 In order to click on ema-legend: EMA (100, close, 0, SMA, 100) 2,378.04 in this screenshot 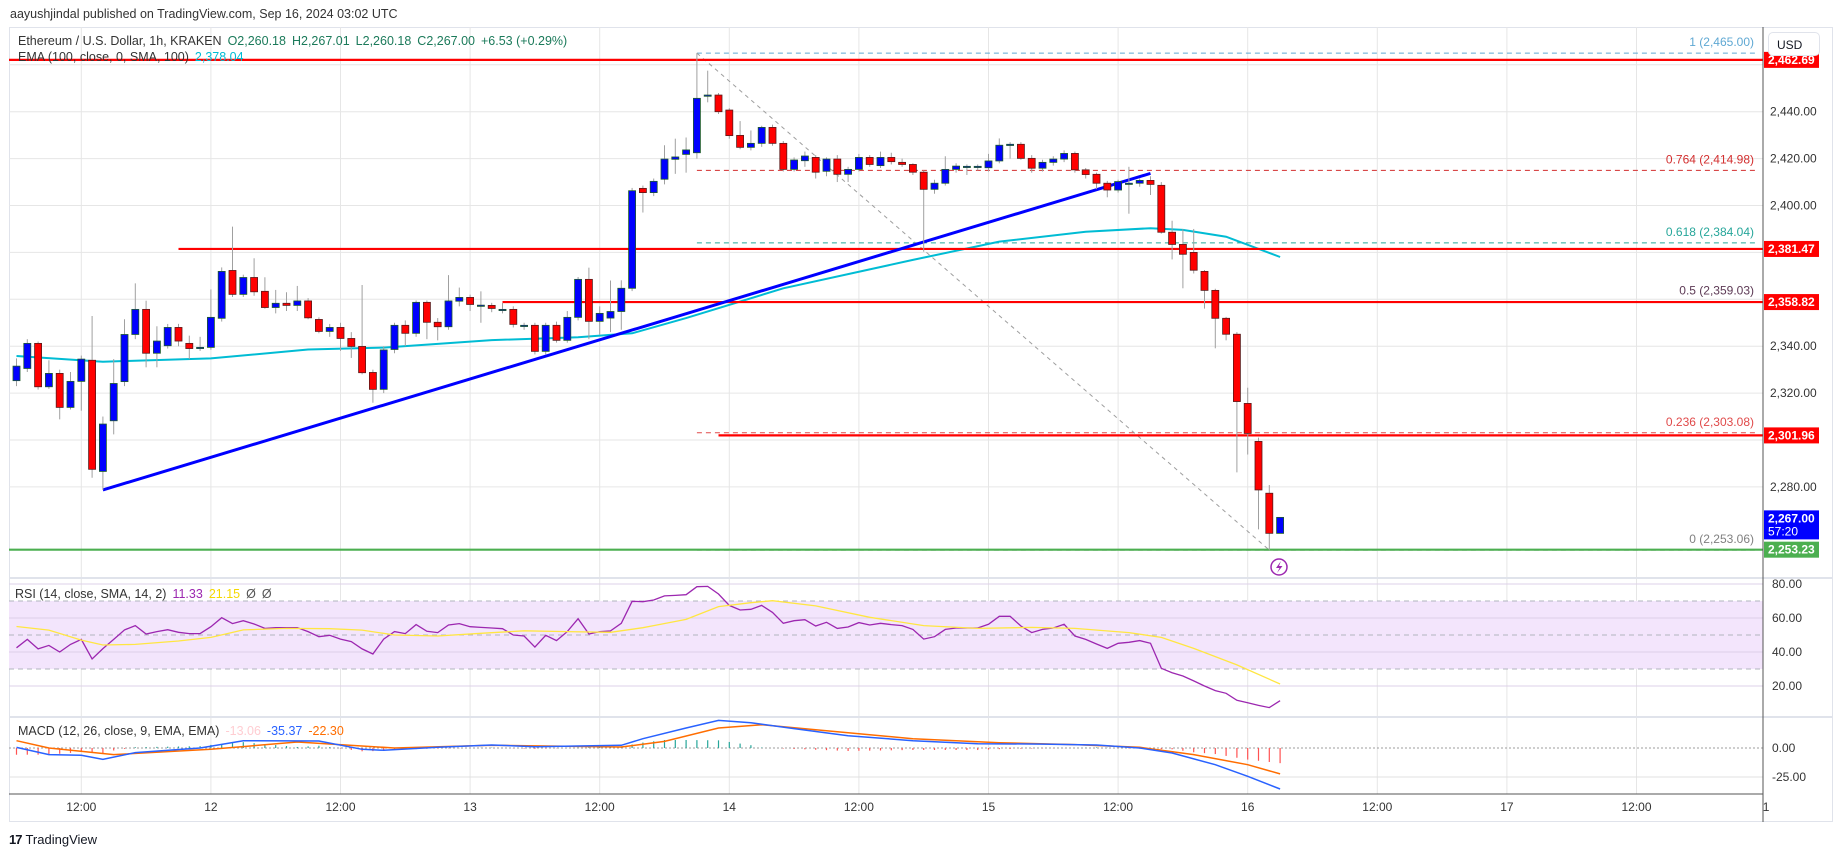, I will do `click(134, 57)`.